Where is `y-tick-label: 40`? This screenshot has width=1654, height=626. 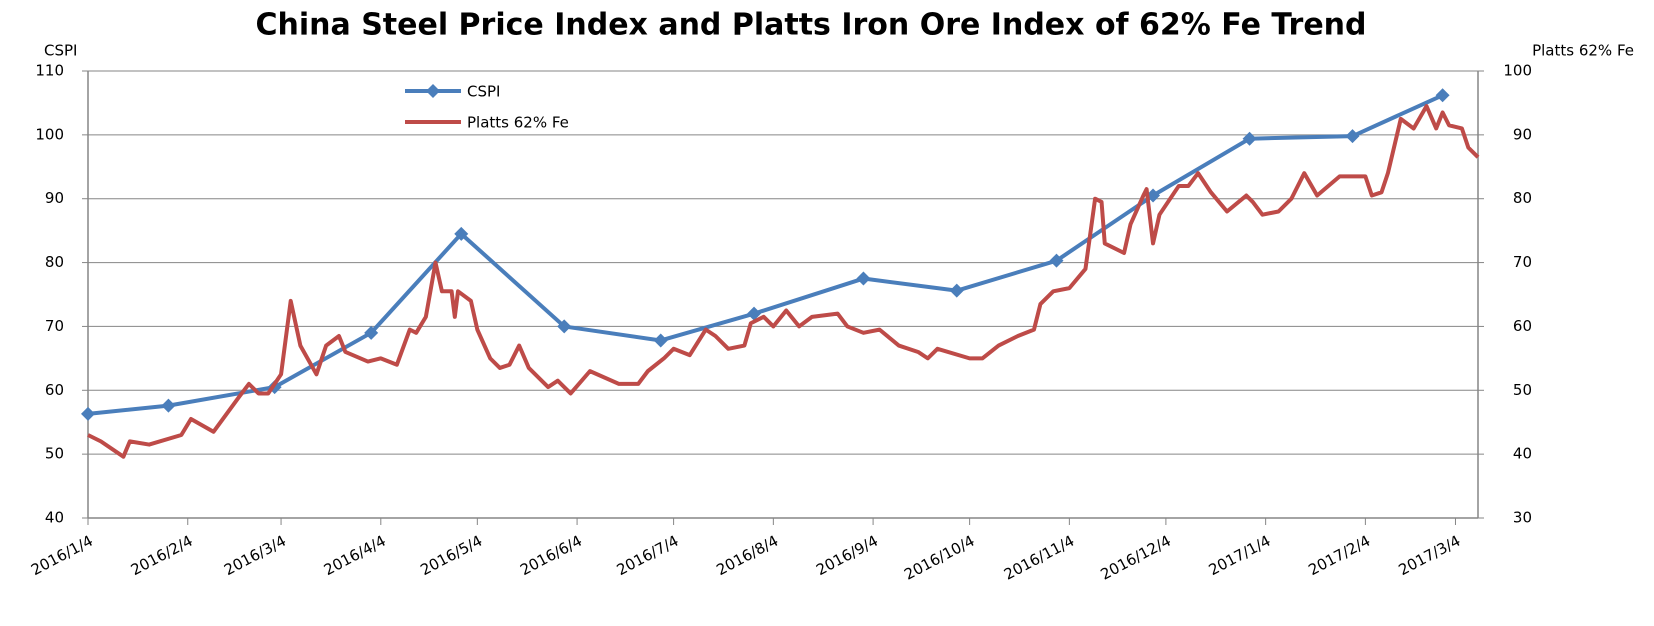
y-tick-label: 40 is located at coordinates (54, 518).